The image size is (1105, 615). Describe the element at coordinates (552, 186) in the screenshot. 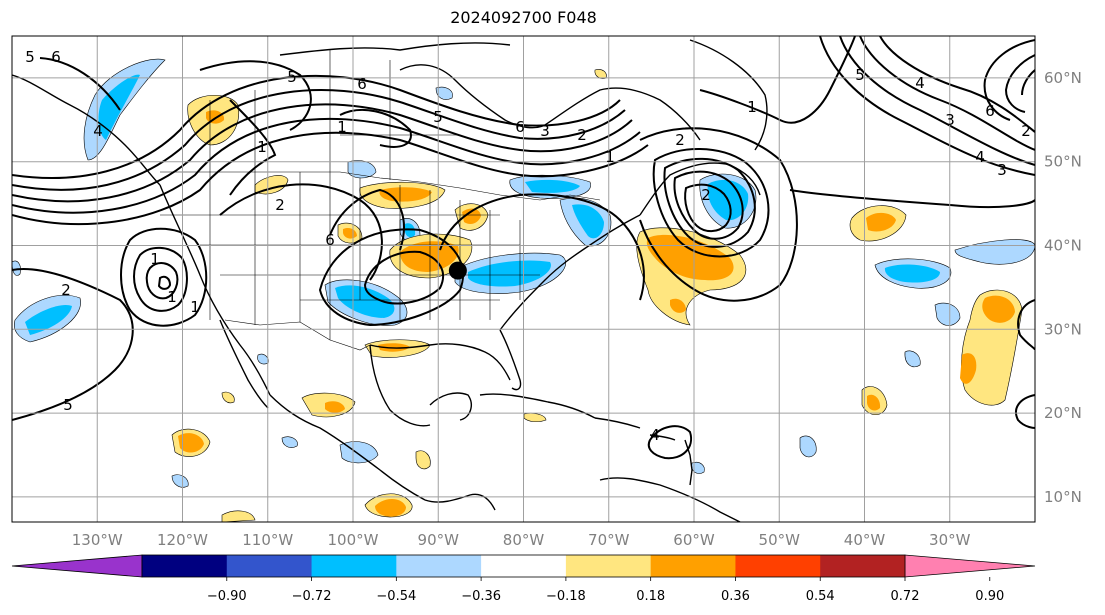

I see `blue-region-great-lakes-core` at that location.